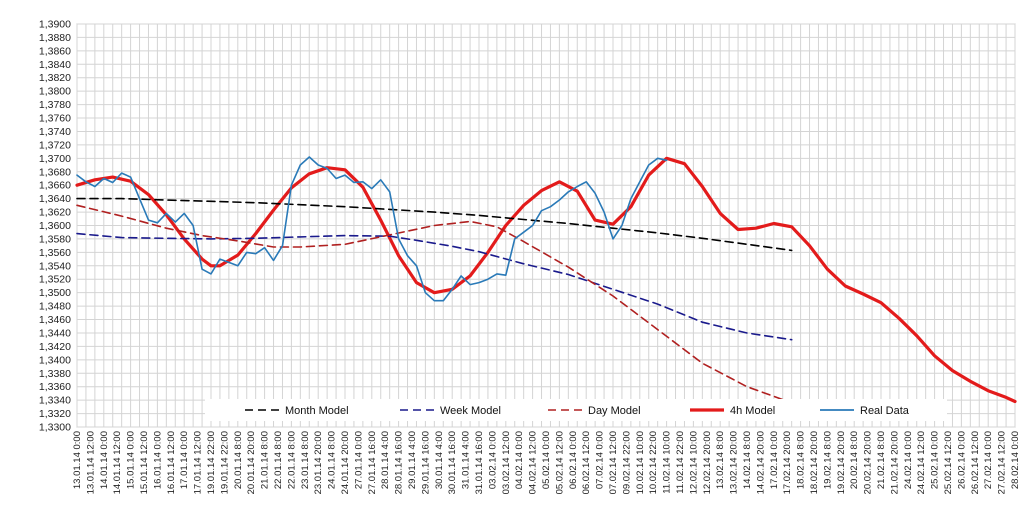 The width and height of the screenshot is (1021, 522). What do you see at coordinates (961, 460) in the screenshot?
I see `x-tick-label: 26.02.14 0:00` at bounding box center [961, 460].